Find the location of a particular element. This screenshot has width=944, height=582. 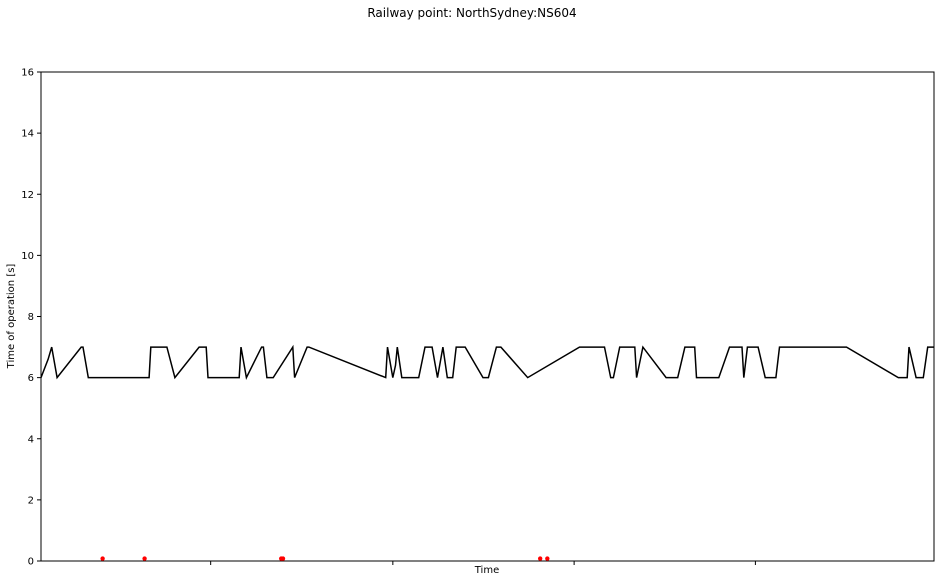

chart-title: Railway point: NorthSydney:NS604 is located at coordinates (471, 13).